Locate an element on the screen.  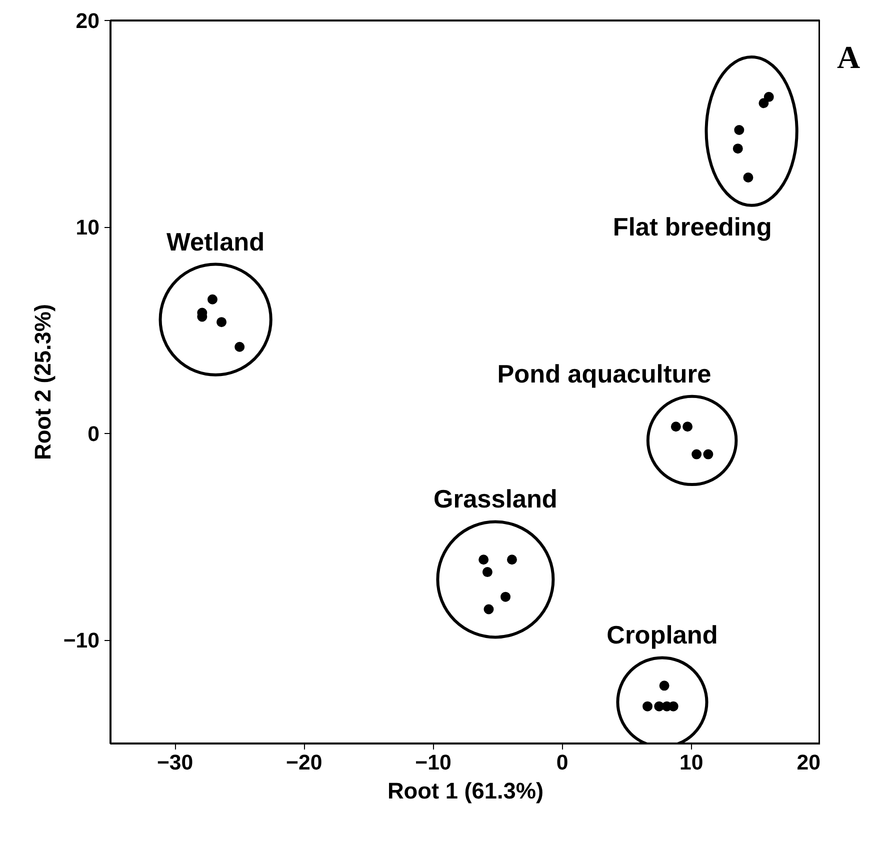
x-tick-label: −20 is located at coordinates (304, 762).